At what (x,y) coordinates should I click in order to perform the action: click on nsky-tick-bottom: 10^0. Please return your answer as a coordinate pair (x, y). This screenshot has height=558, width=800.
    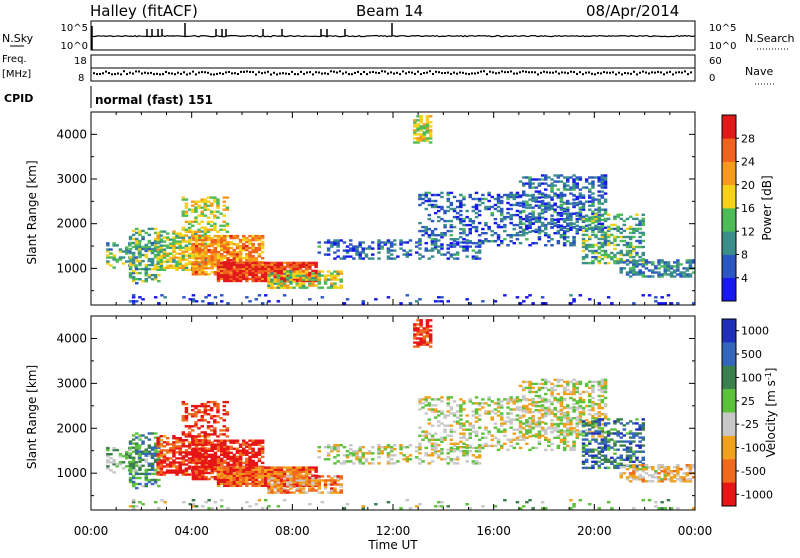
    Looking at the image, I should click on (74, 46).